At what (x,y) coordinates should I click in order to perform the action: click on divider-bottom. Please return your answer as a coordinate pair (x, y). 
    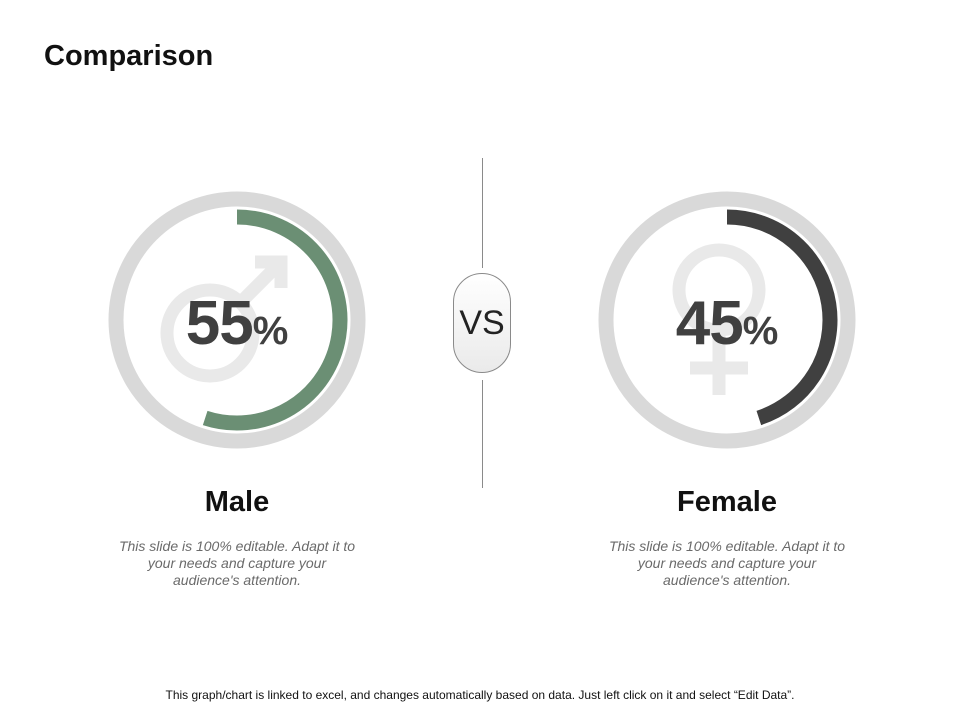
    Looking at the image, I should click on (482, 434).